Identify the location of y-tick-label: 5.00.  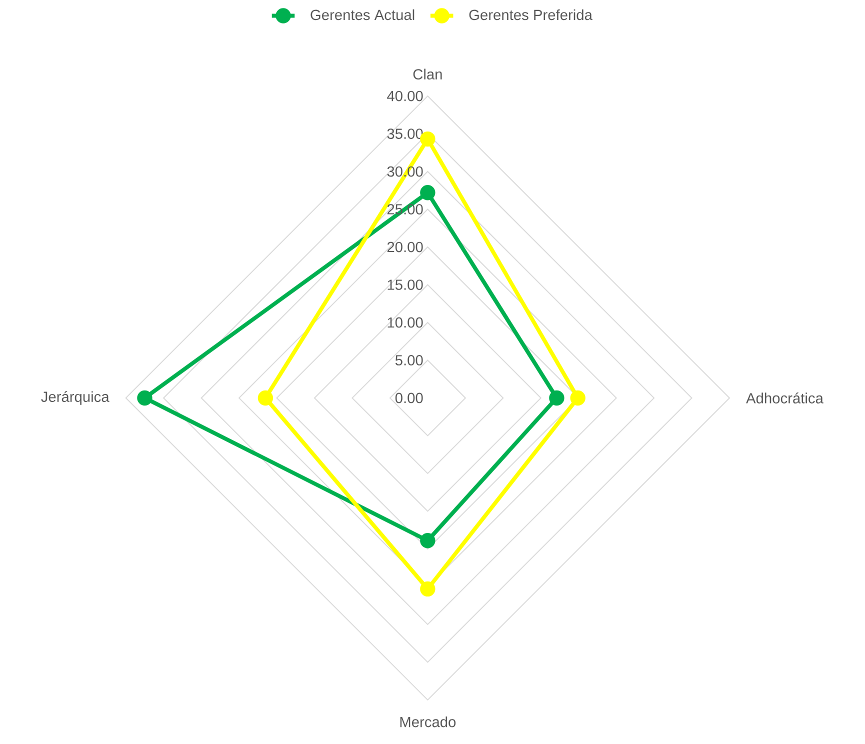
(409, 360).